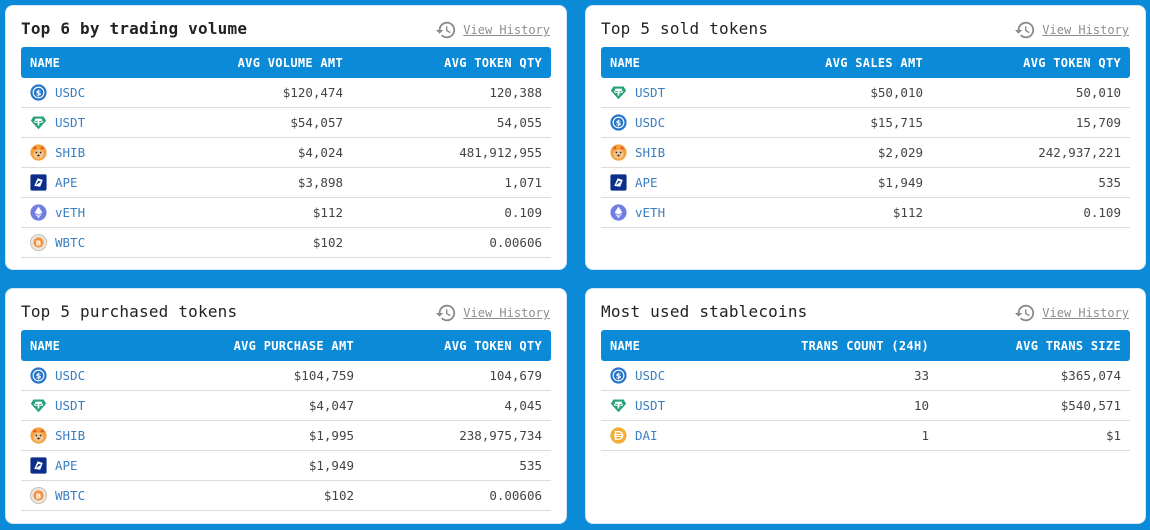 This screenshot has width=1150, height=530. Describe the element at coordinates (685, 28) in the screenshot. I see `card-title: Top 5 sold tokens` at that location.